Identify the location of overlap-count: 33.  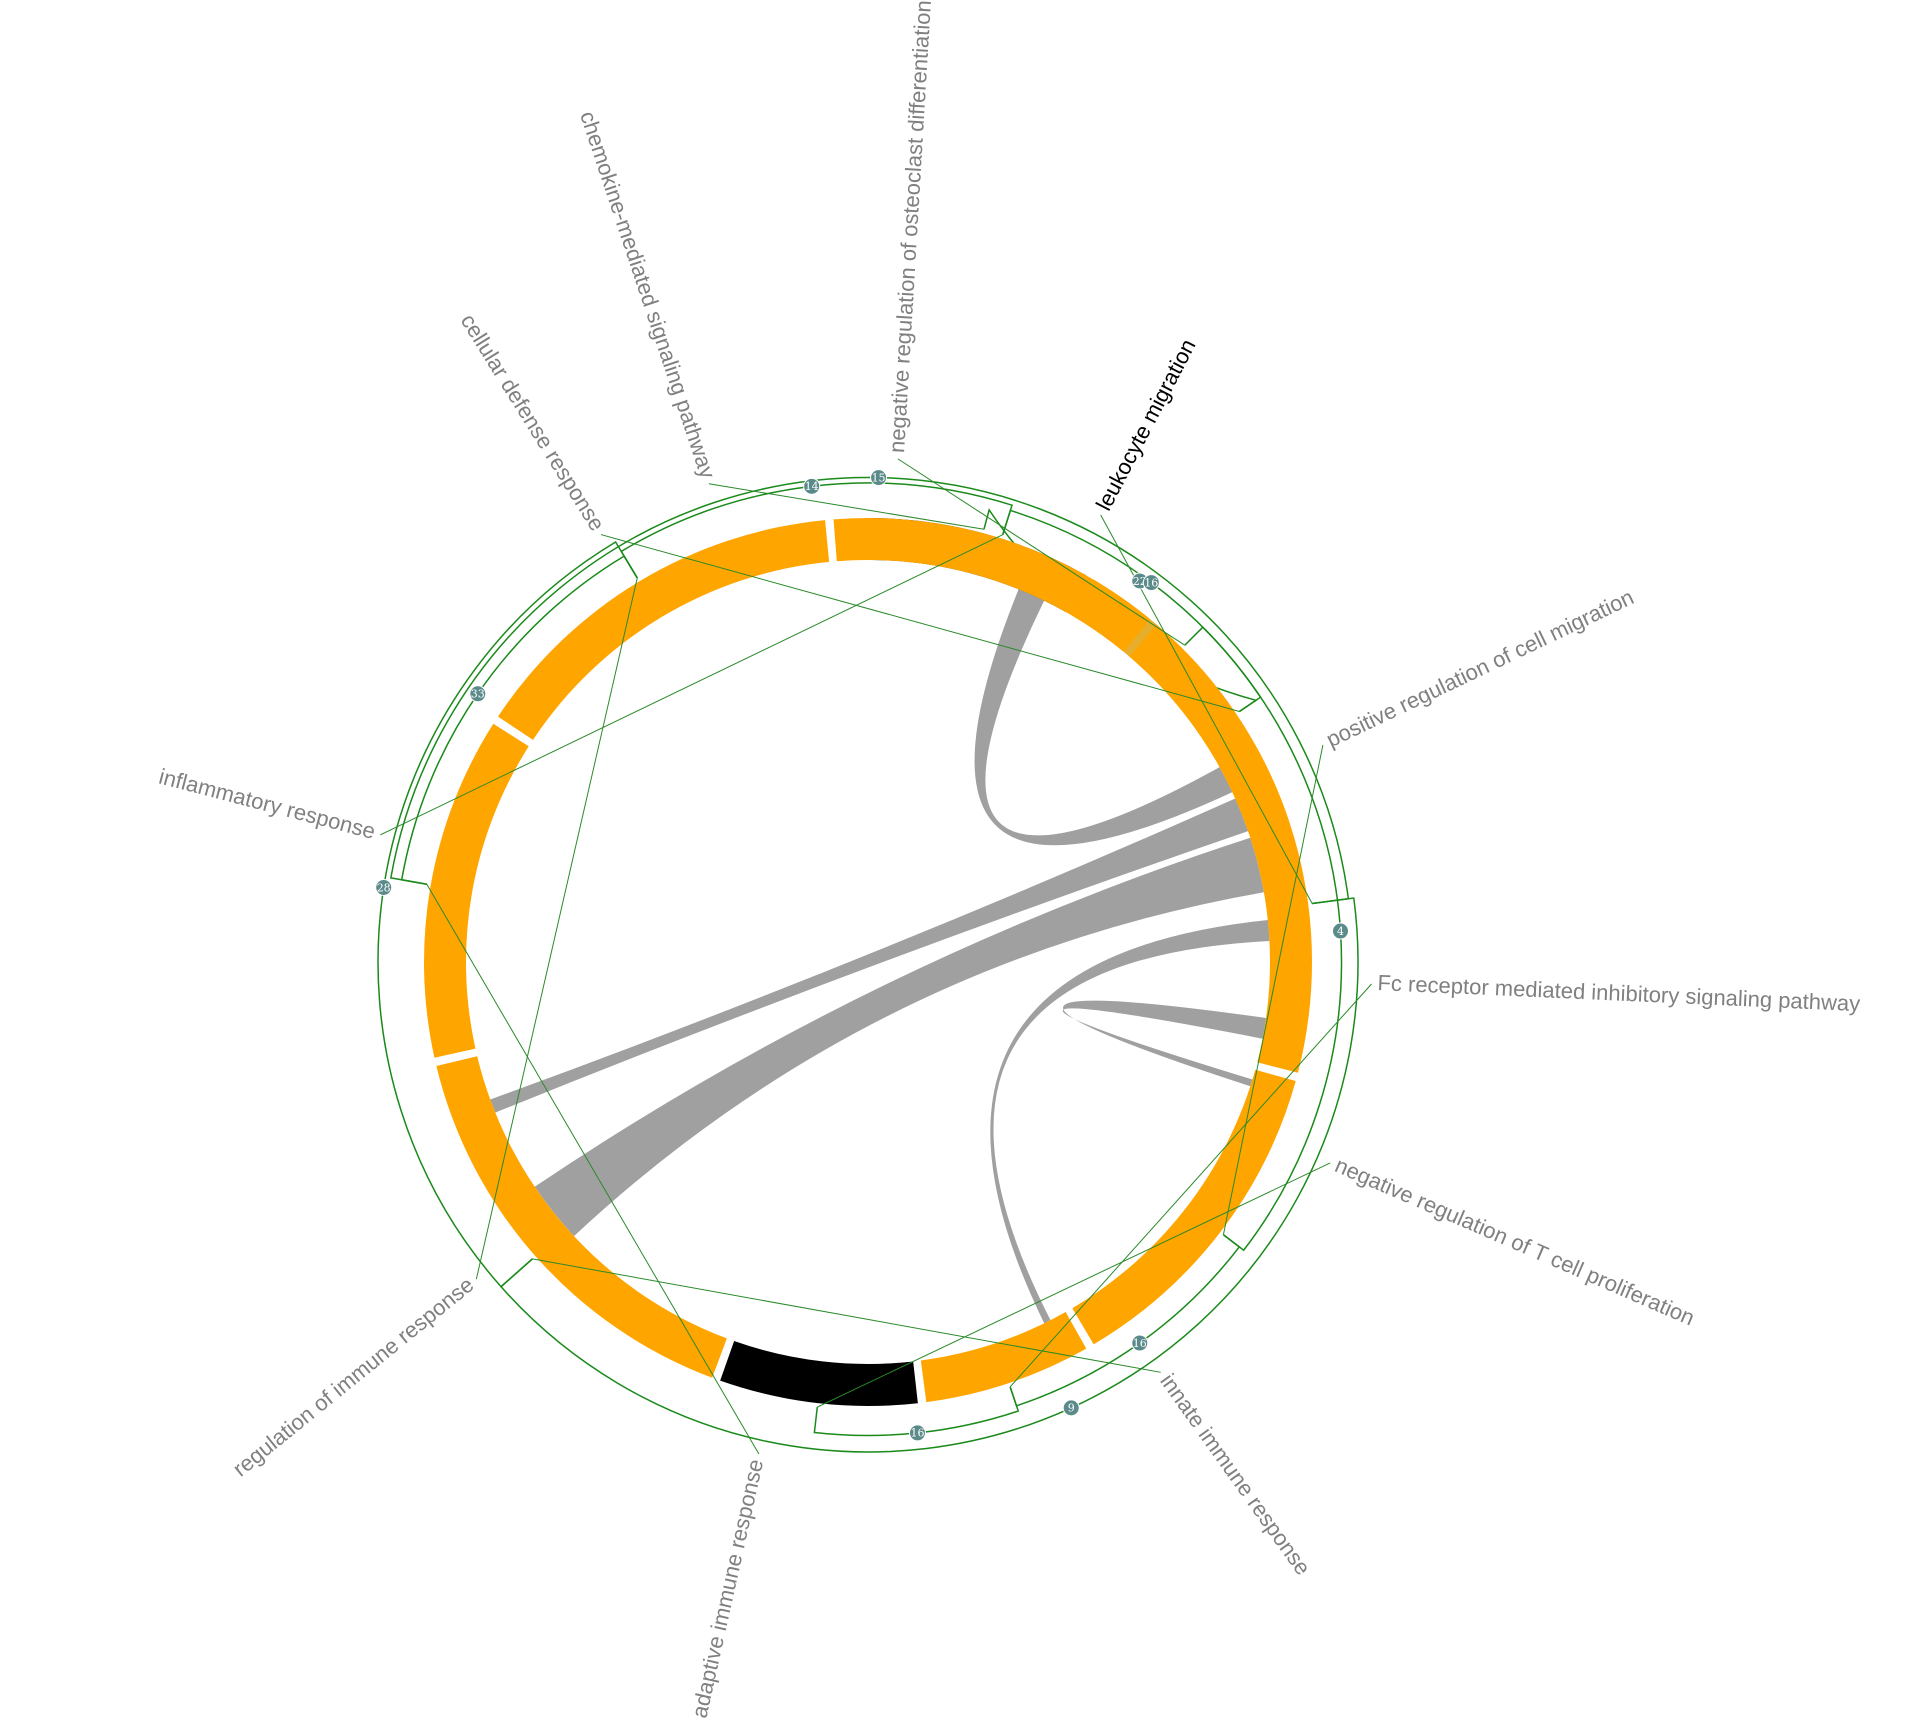
(478, 694).